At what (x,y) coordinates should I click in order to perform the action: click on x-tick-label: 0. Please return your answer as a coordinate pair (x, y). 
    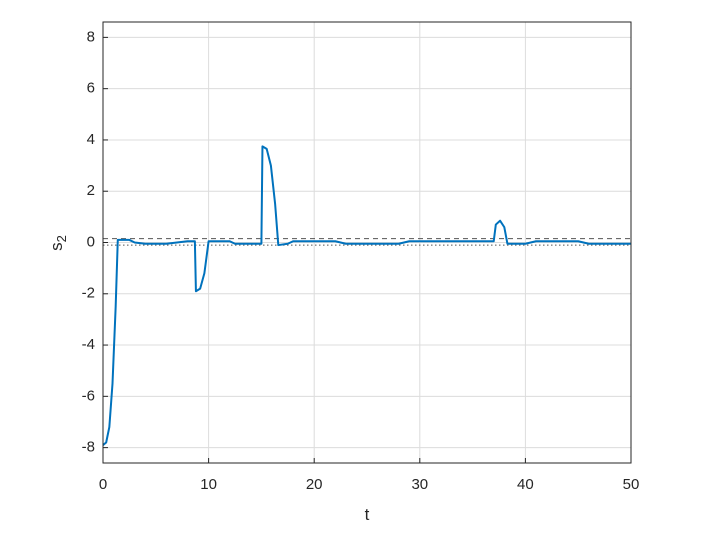
    Looking at the image, I should click on (103, 484).